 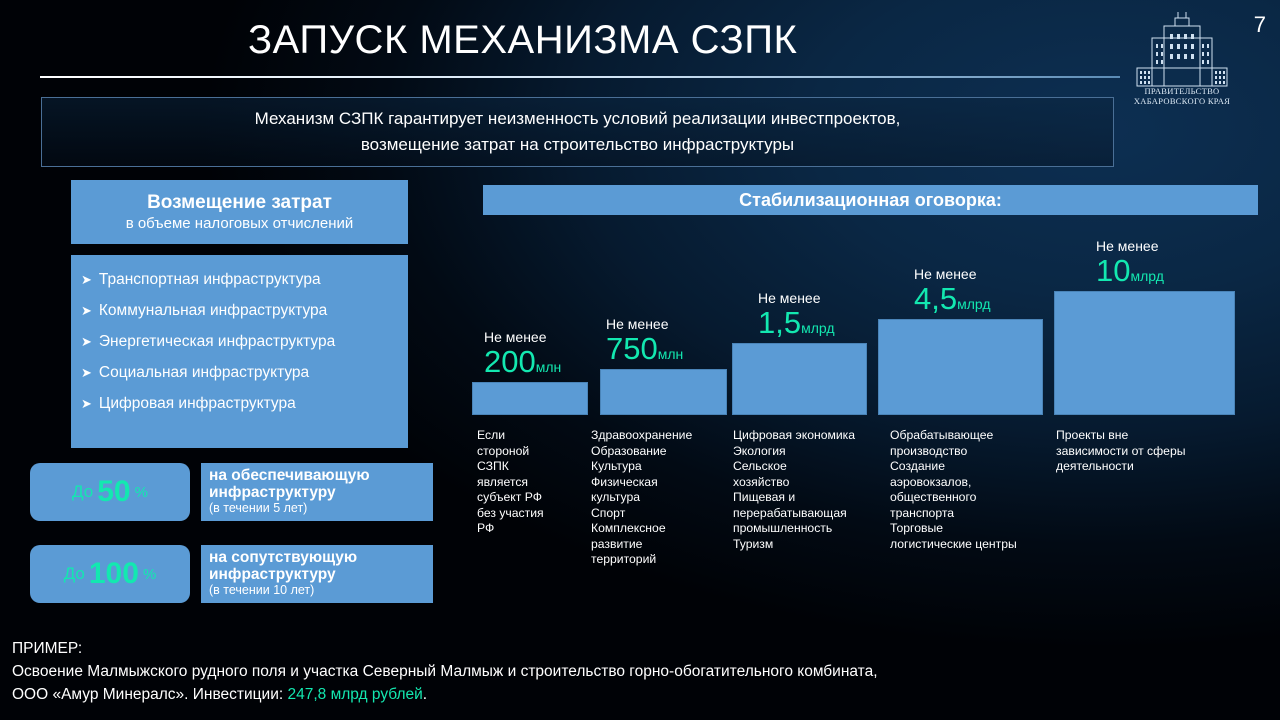 I want to click on bar-label-2: Не менее 750млн, so click(x=696, y=341).